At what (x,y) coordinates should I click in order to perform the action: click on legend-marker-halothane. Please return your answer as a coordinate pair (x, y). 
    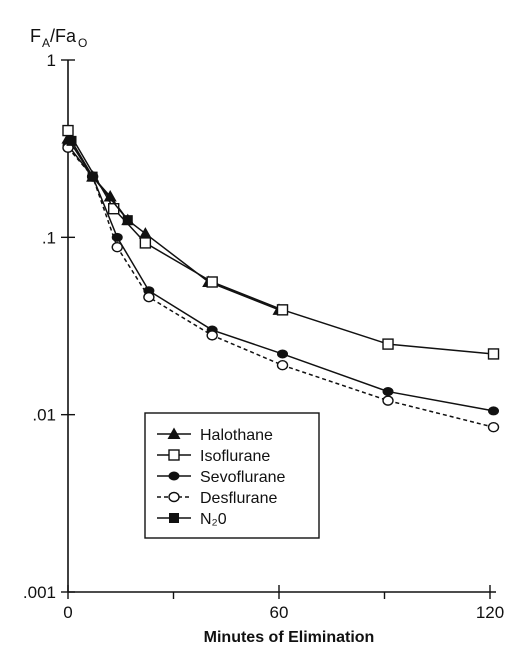
    Looking at the image, I should click on (174, 433).